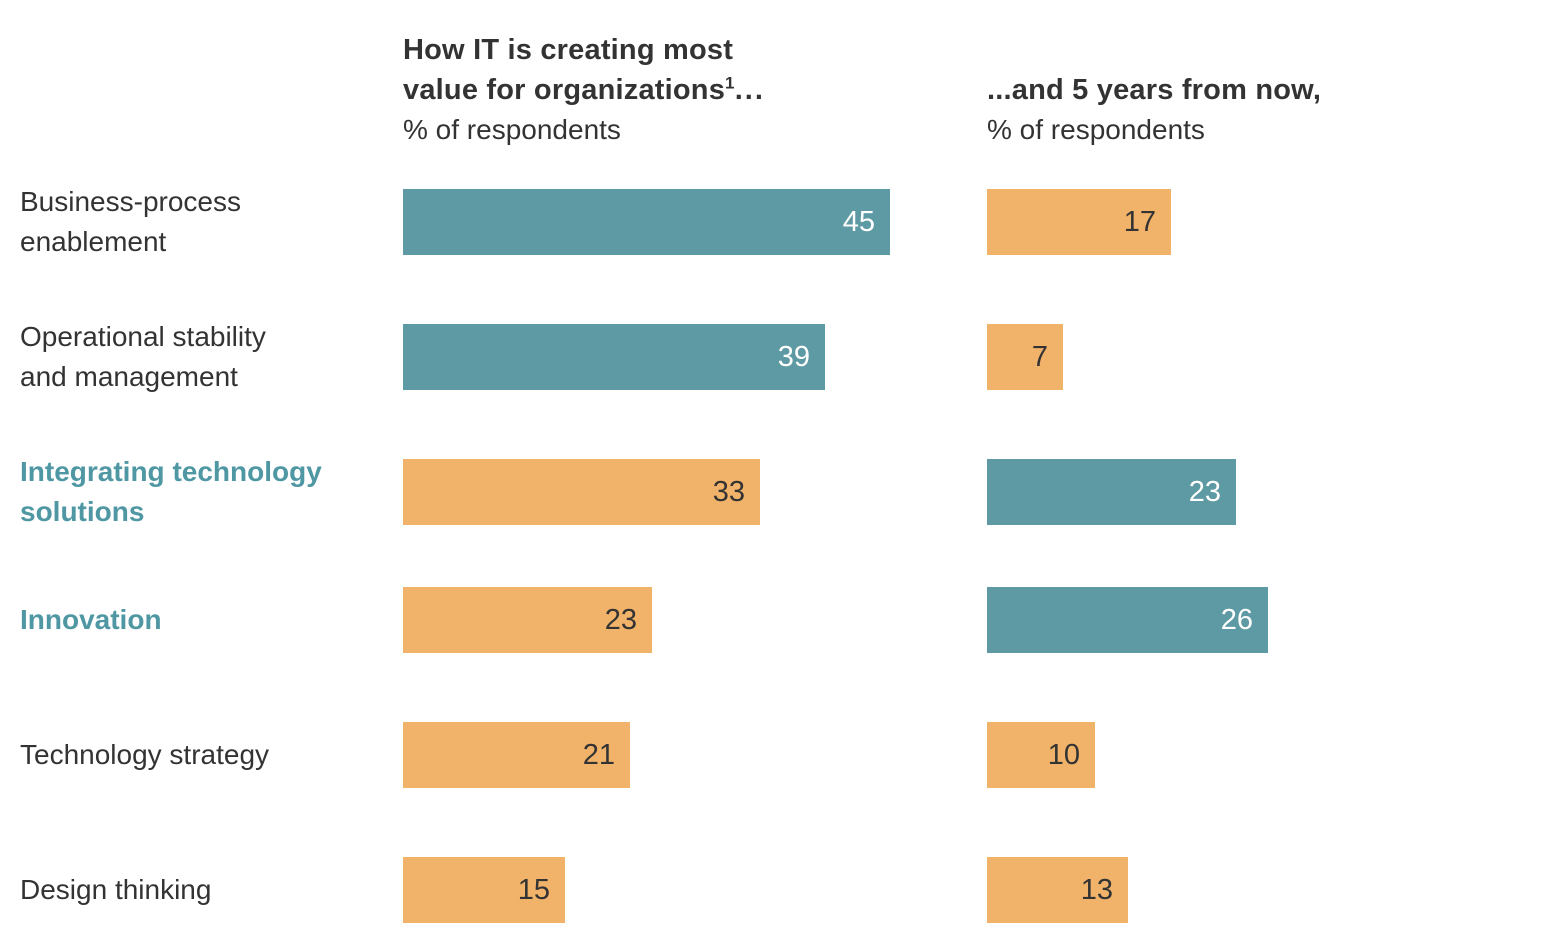 This screenshot has width=1552, height=946. I want to click on chart-row: Technology strategy 21 10, so click(786, 755).